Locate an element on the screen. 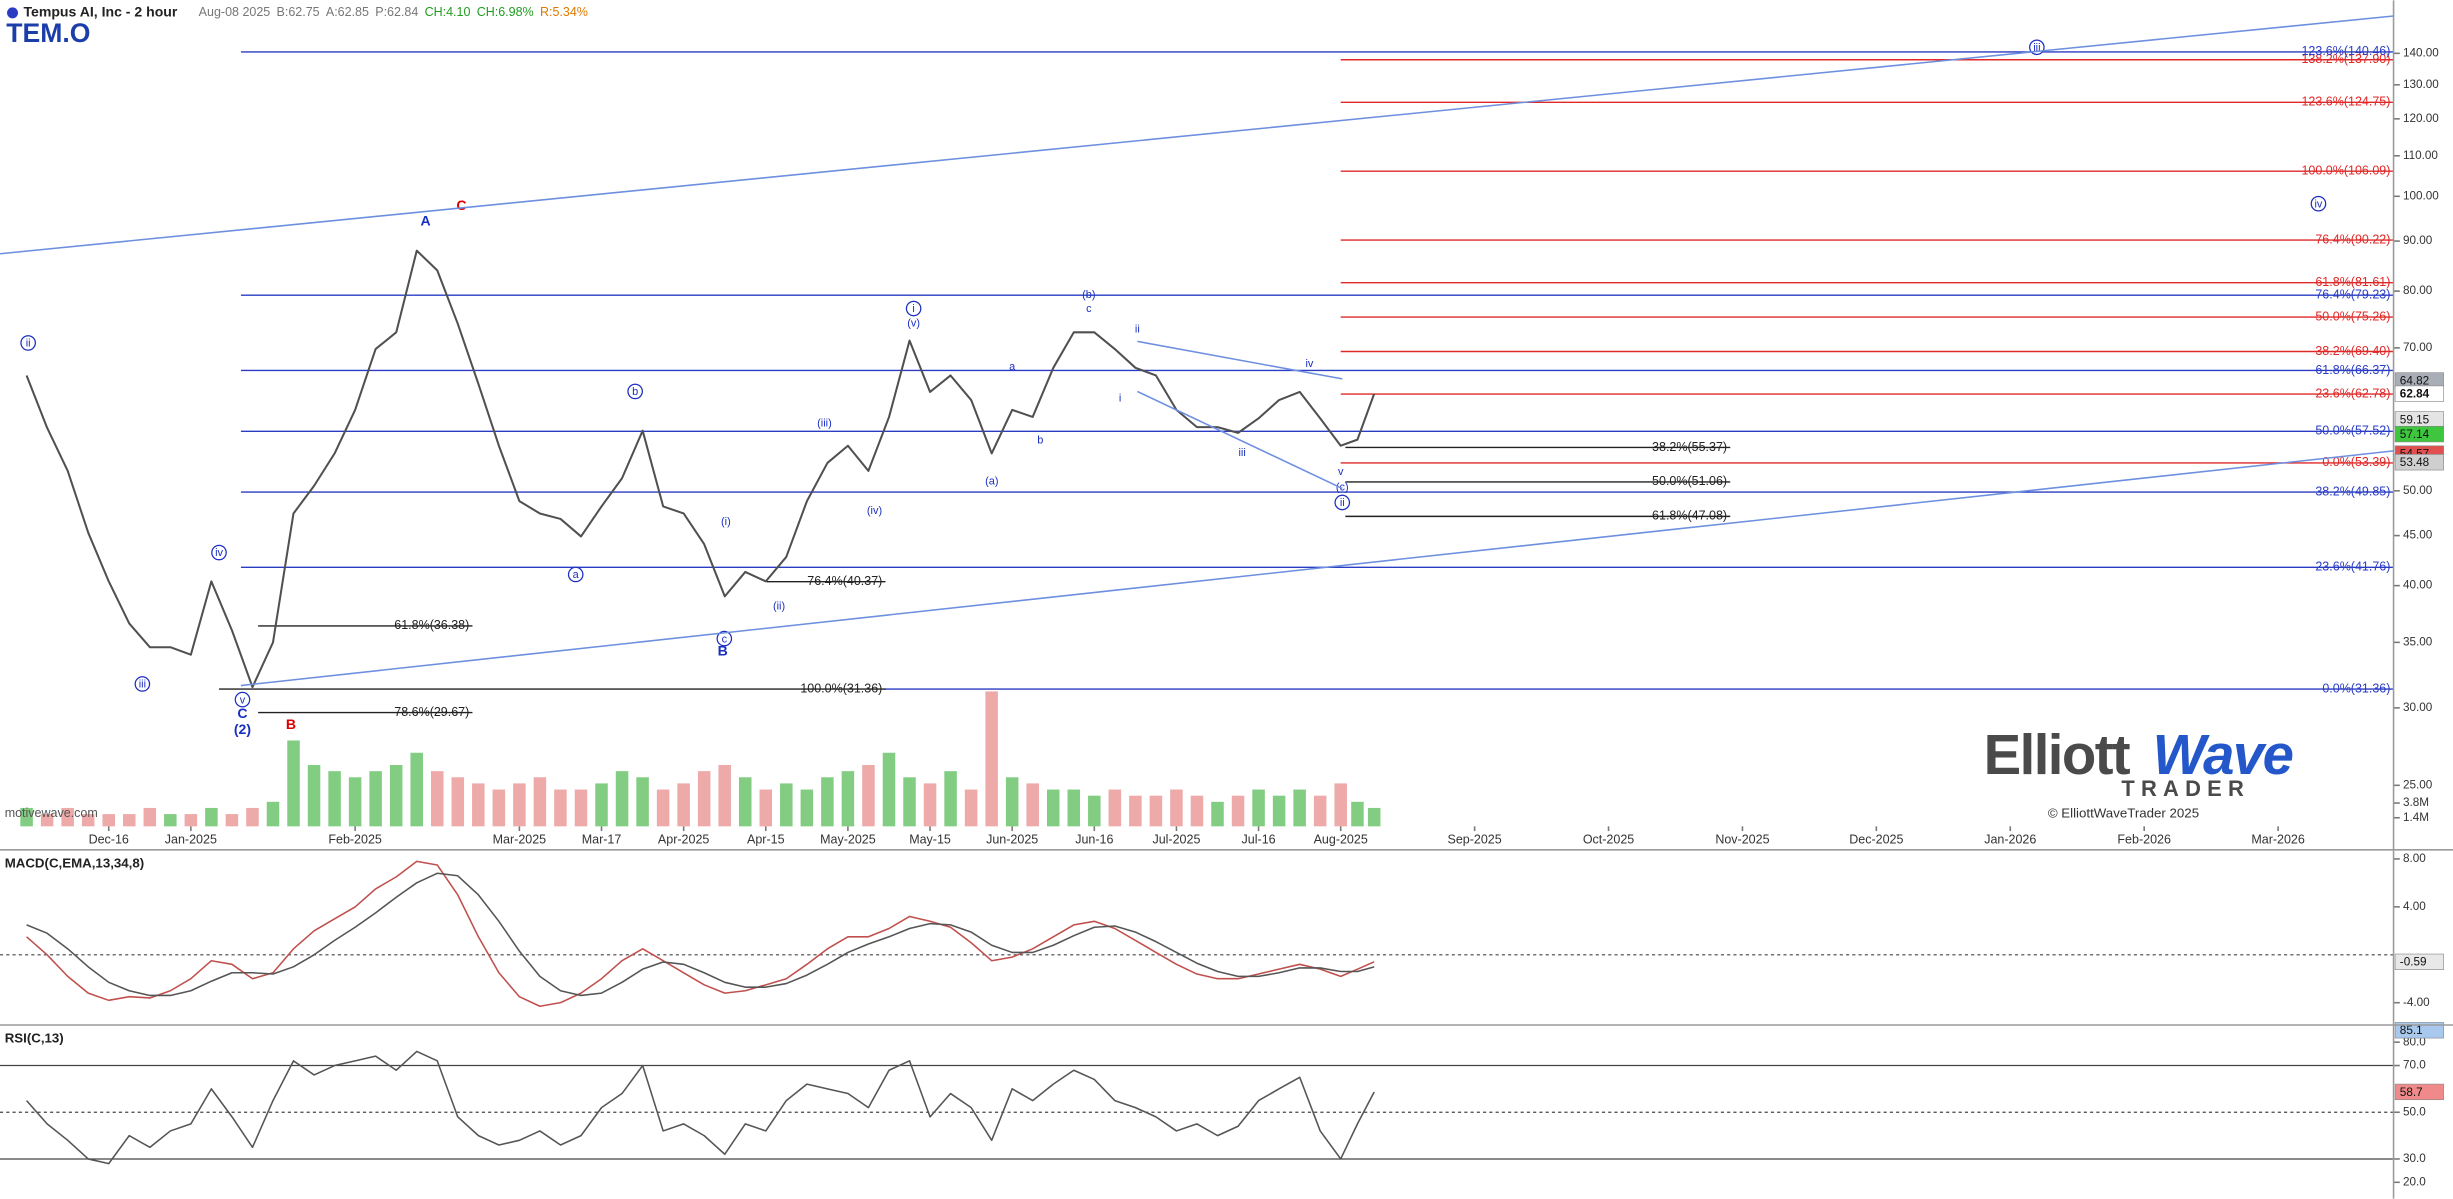 This screenshot has width=2453, height=1199. wave-label: v is located at coordinates (1341, 472).